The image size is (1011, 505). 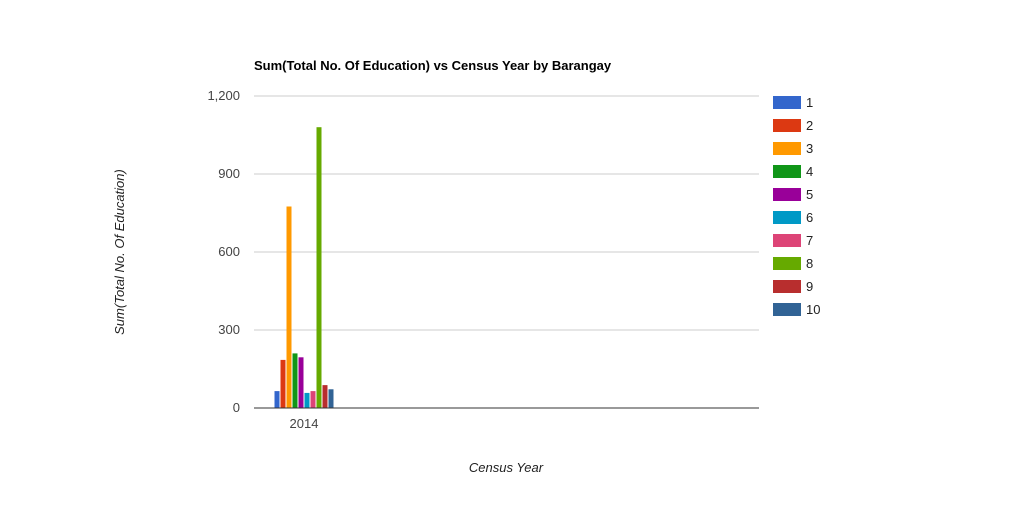 What do you see at coordinates (813, 309) in the screenshot?
I see `legend-label: 10` at bounding box center [813, 309].